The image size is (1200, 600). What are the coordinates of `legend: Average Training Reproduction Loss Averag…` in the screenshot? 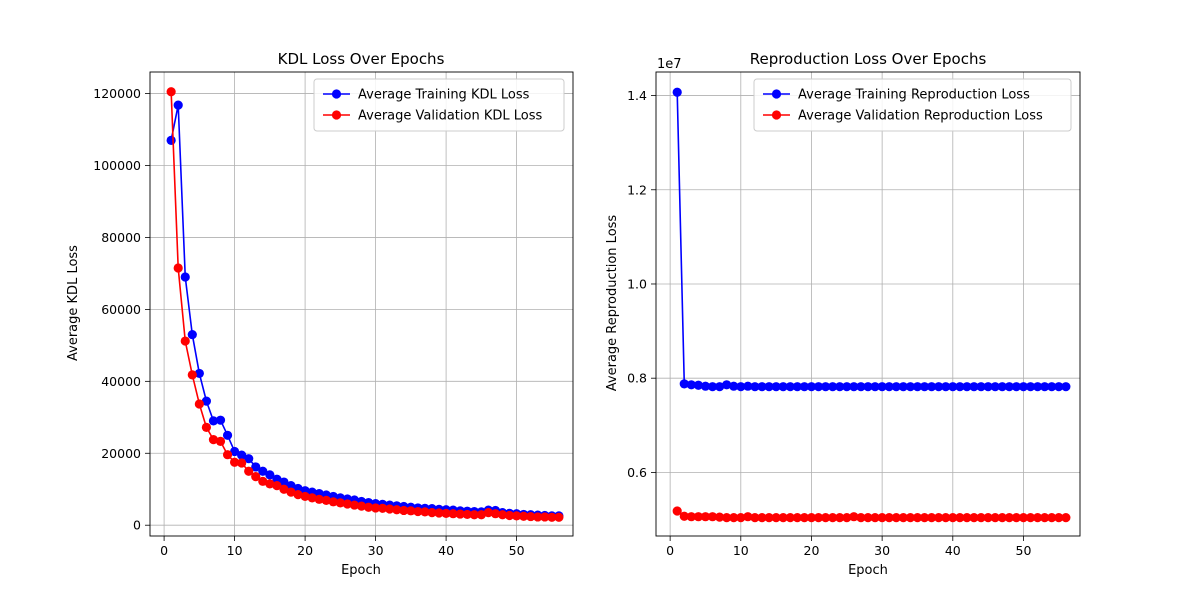 It's located at (912, 105).